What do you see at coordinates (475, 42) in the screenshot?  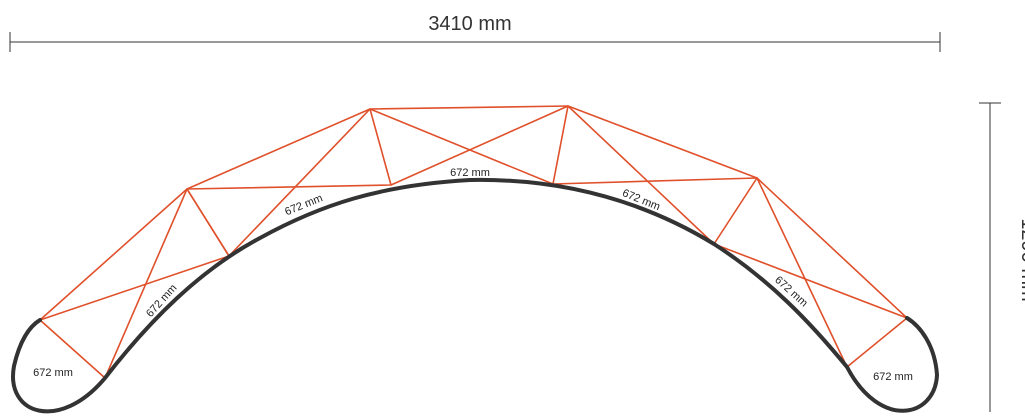 I see `width-dimension` at bounding box center [475, 42].